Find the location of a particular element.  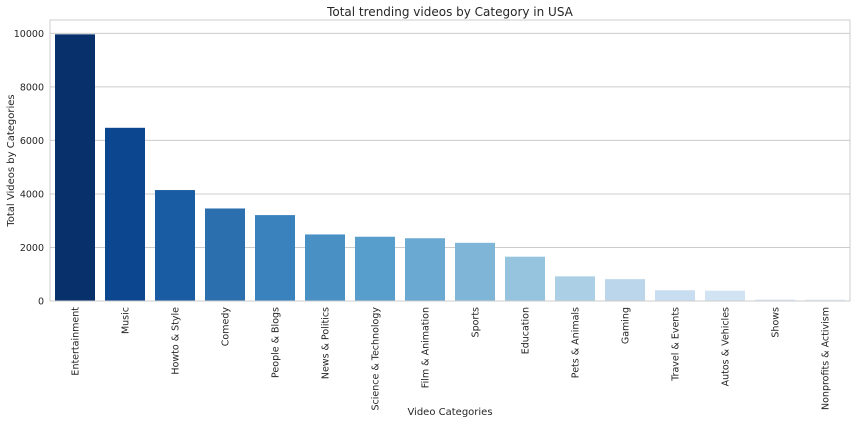

y-tick-labels: 0 2000 4000 6000 8000 10000 is located at coordinates (29, 168).